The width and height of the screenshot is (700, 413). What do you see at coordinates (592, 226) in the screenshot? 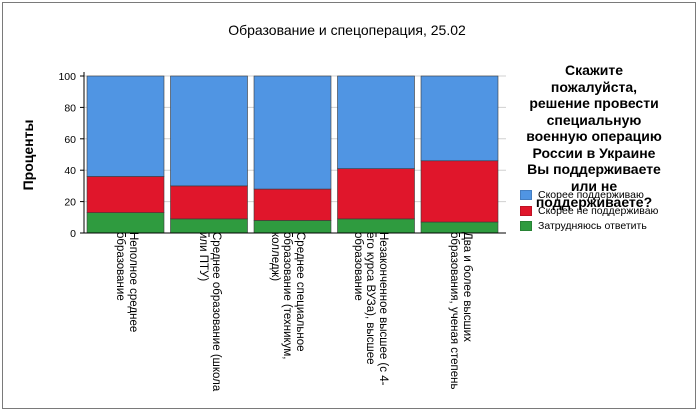
I see `legend-label-3: Затрудняюсь ответить` at bounding box center [592, 226].